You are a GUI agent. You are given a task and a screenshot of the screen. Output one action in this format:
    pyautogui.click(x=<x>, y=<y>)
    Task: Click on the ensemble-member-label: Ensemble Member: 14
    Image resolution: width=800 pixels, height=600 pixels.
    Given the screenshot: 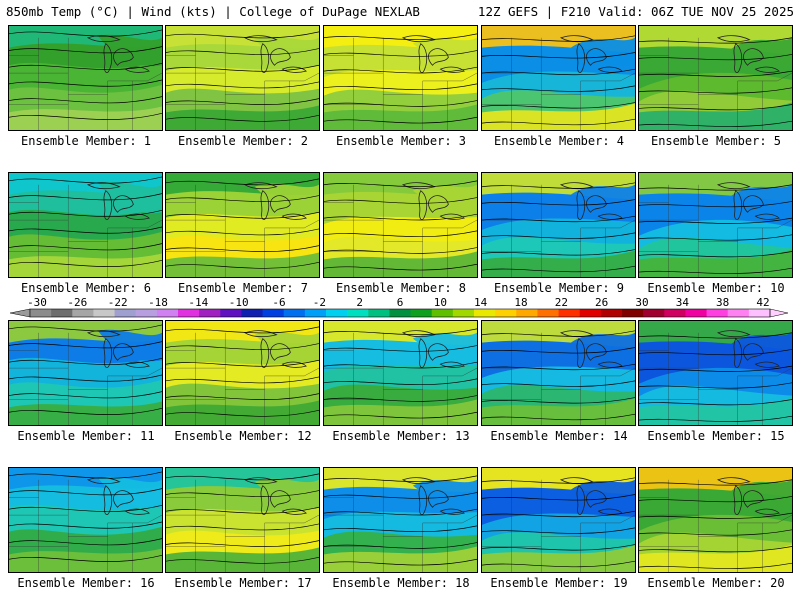 What is the action you would take?
    pyautogui.click(x=559, y=436)
    